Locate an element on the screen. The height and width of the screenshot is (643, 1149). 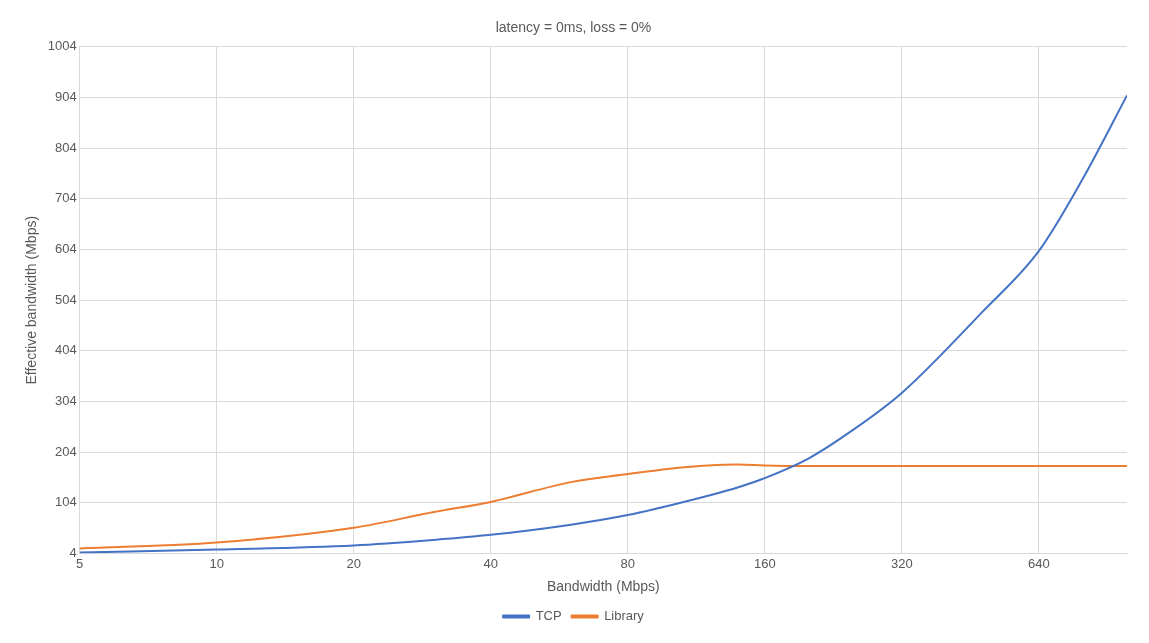
x-tick-label: 640 is located at coordinates (1038, 563).